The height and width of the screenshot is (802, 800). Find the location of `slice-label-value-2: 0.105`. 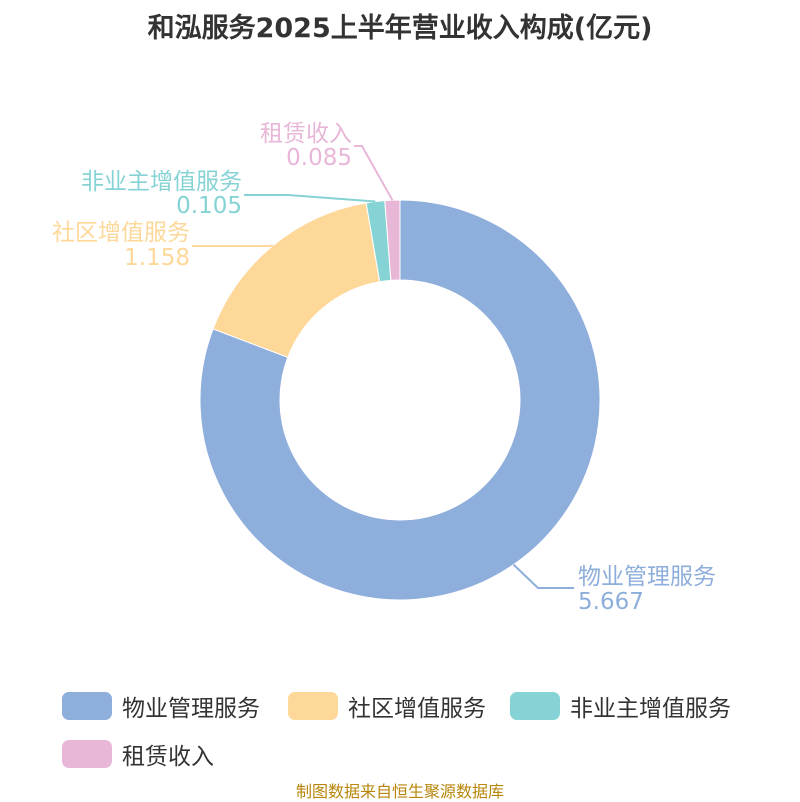

slice-label-value-2: 0.105 is located at coordinates (209, 206).